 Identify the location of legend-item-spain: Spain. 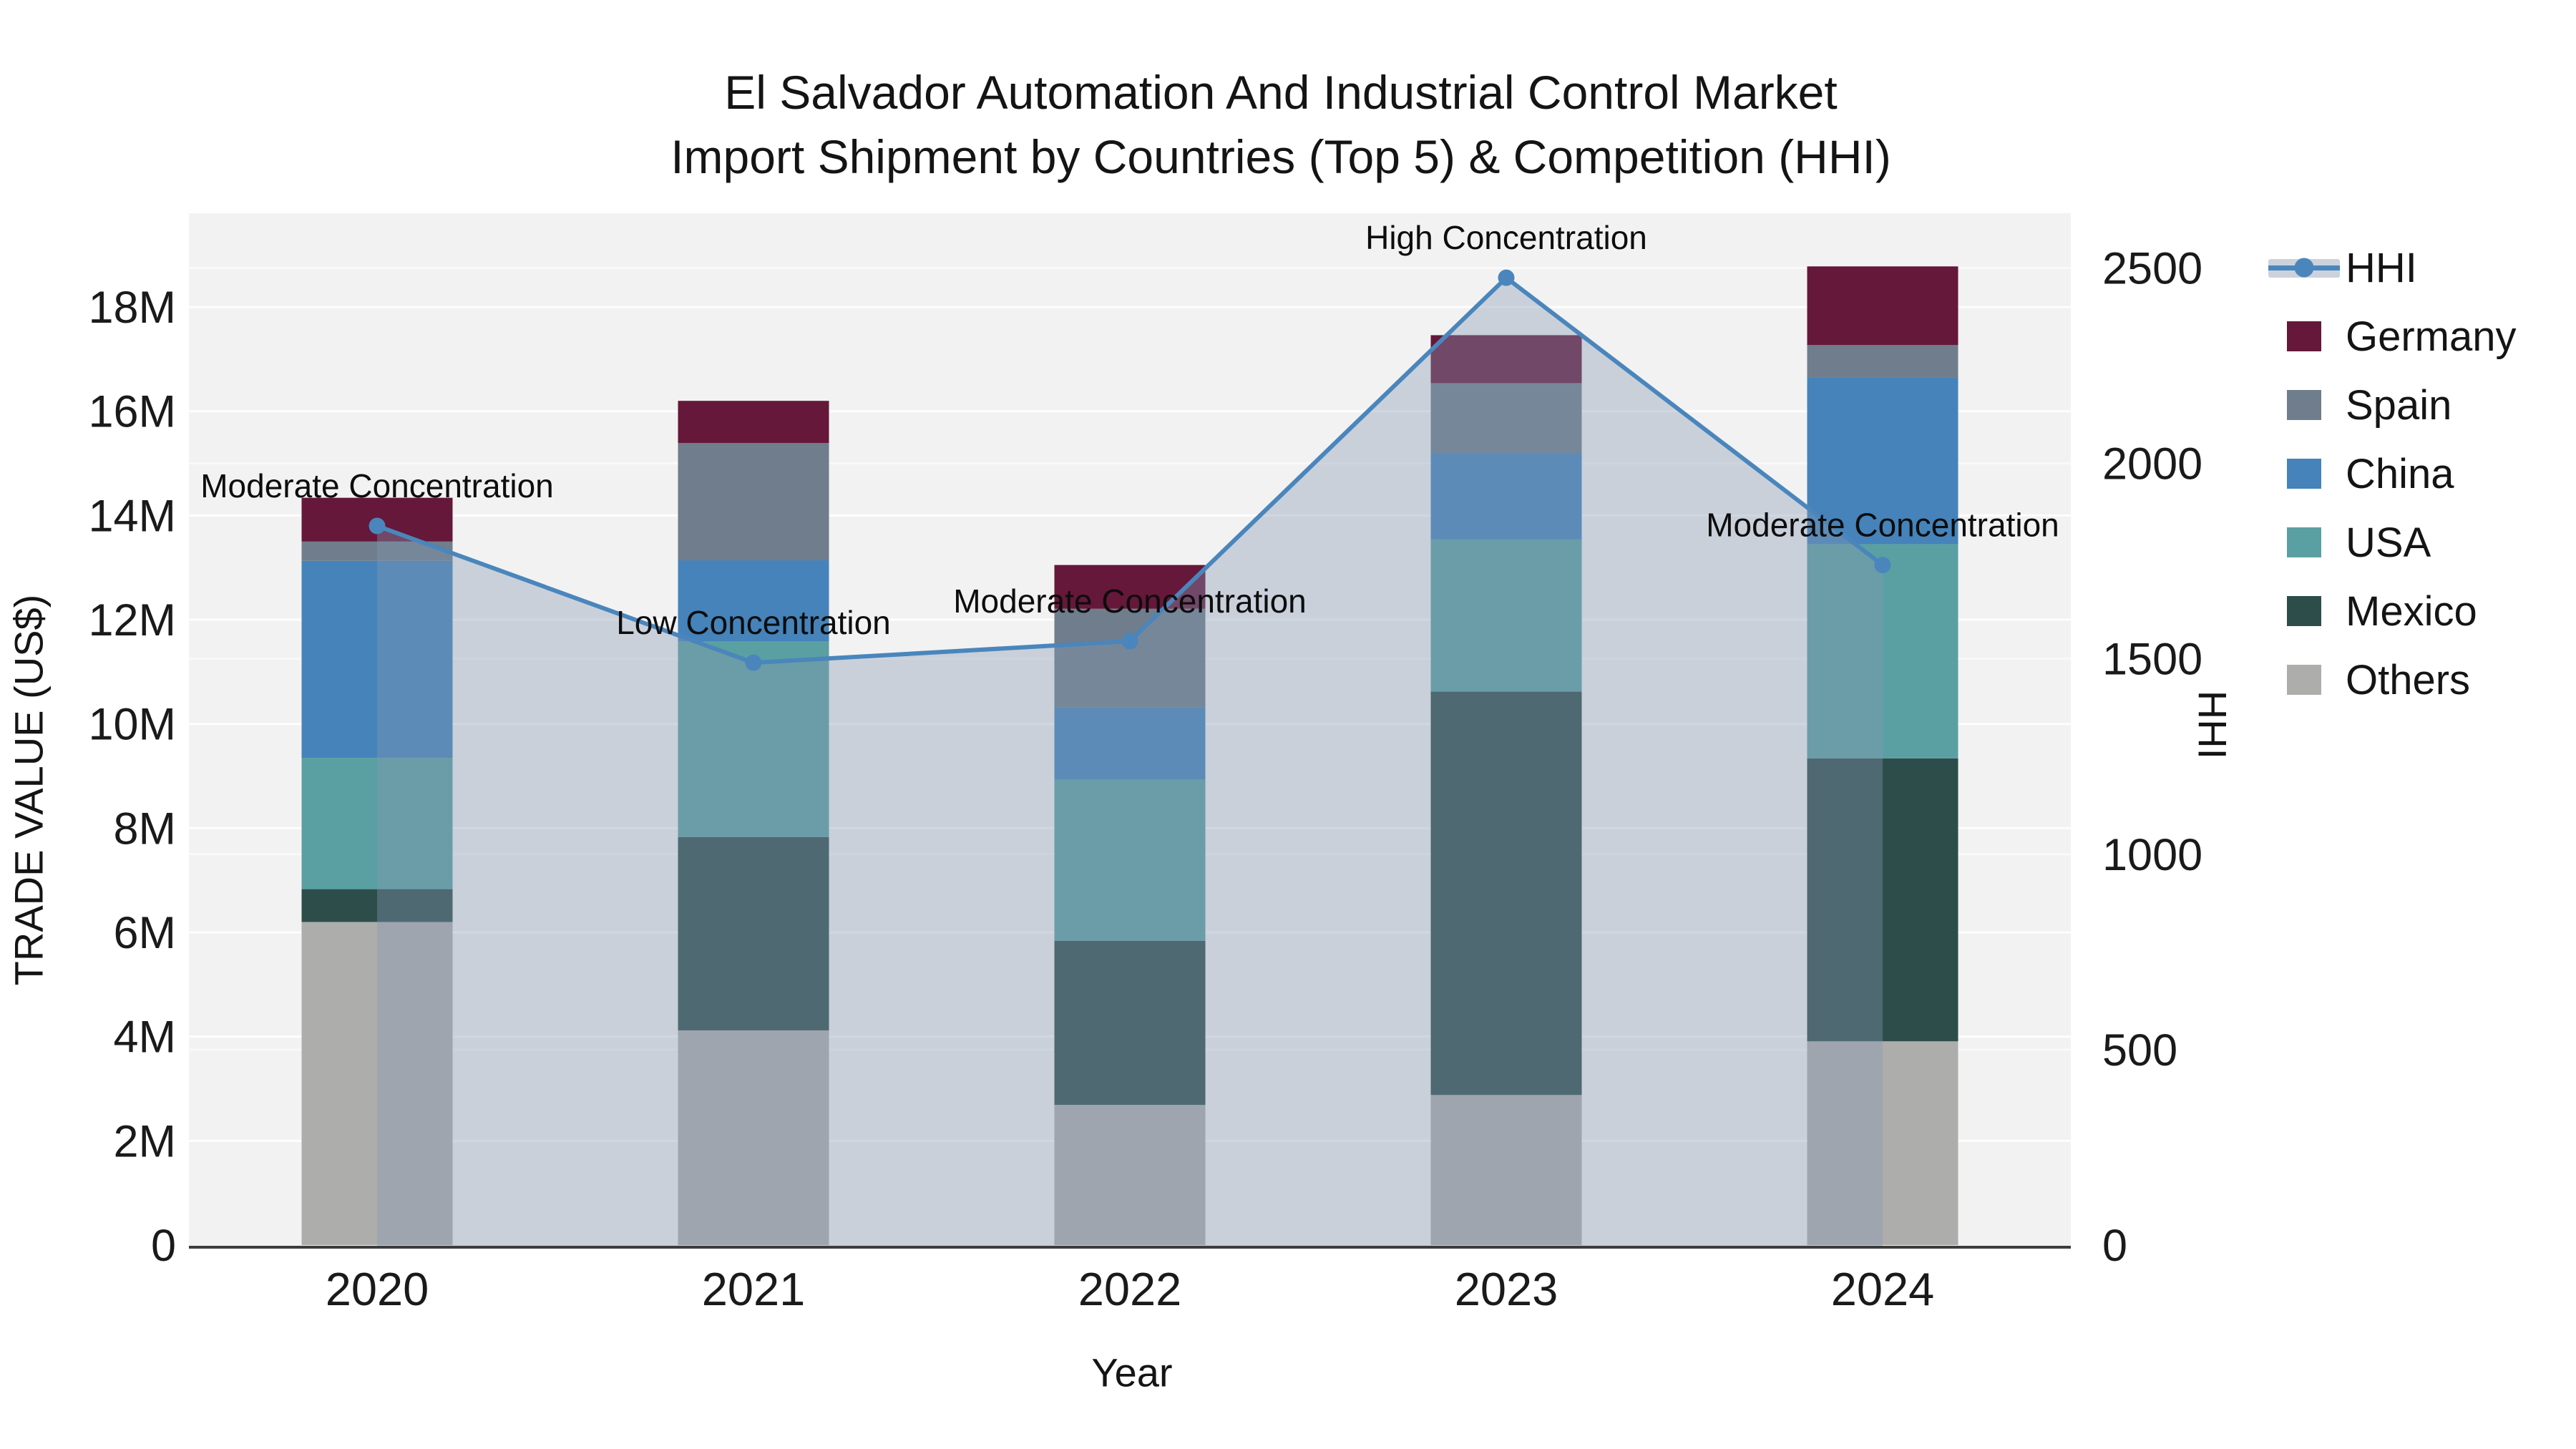
(2392, 405).